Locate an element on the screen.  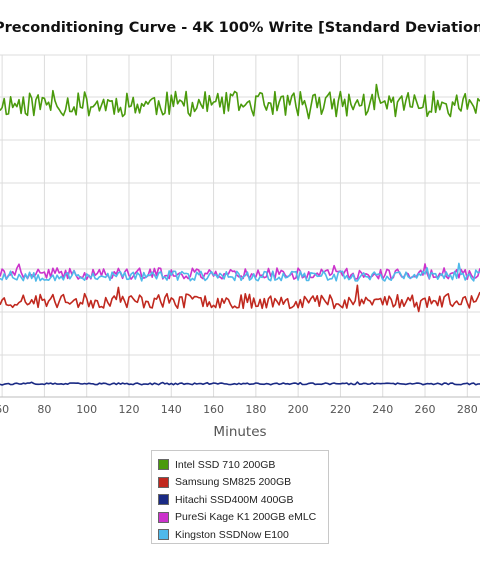
x-tick-label: 180 is located at coordinates (255, 409).